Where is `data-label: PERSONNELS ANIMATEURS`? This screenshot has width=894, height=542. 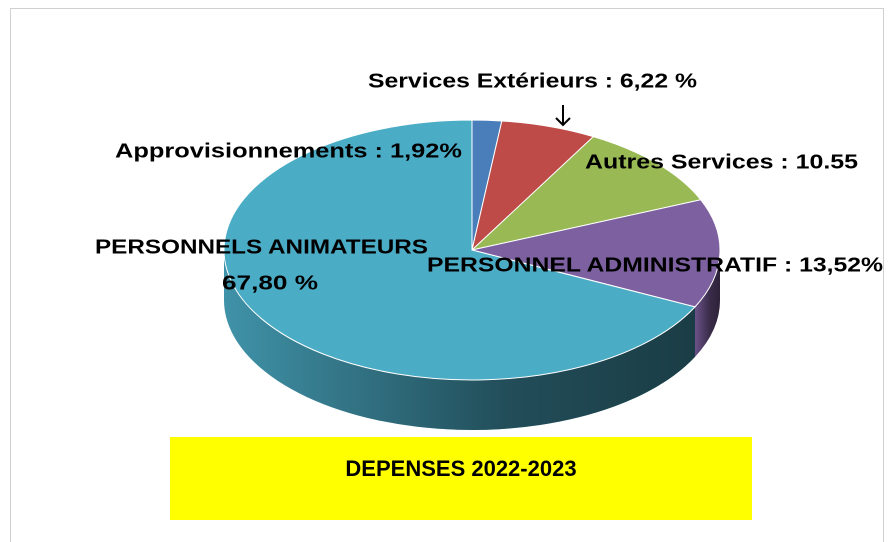
data-label: PERSONNELS ANIMATEURS is located at coordinates (261, 247).